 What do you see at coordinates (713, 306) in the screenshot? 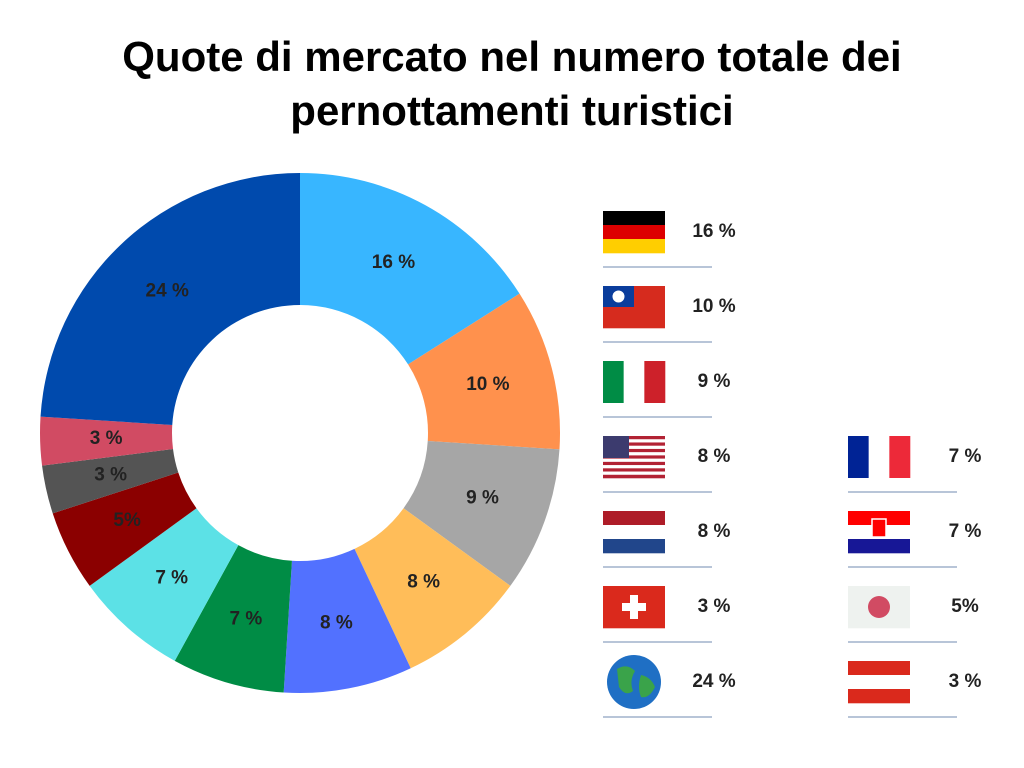
I see `legend-label: 10 %` at bounding box center [713, 306].